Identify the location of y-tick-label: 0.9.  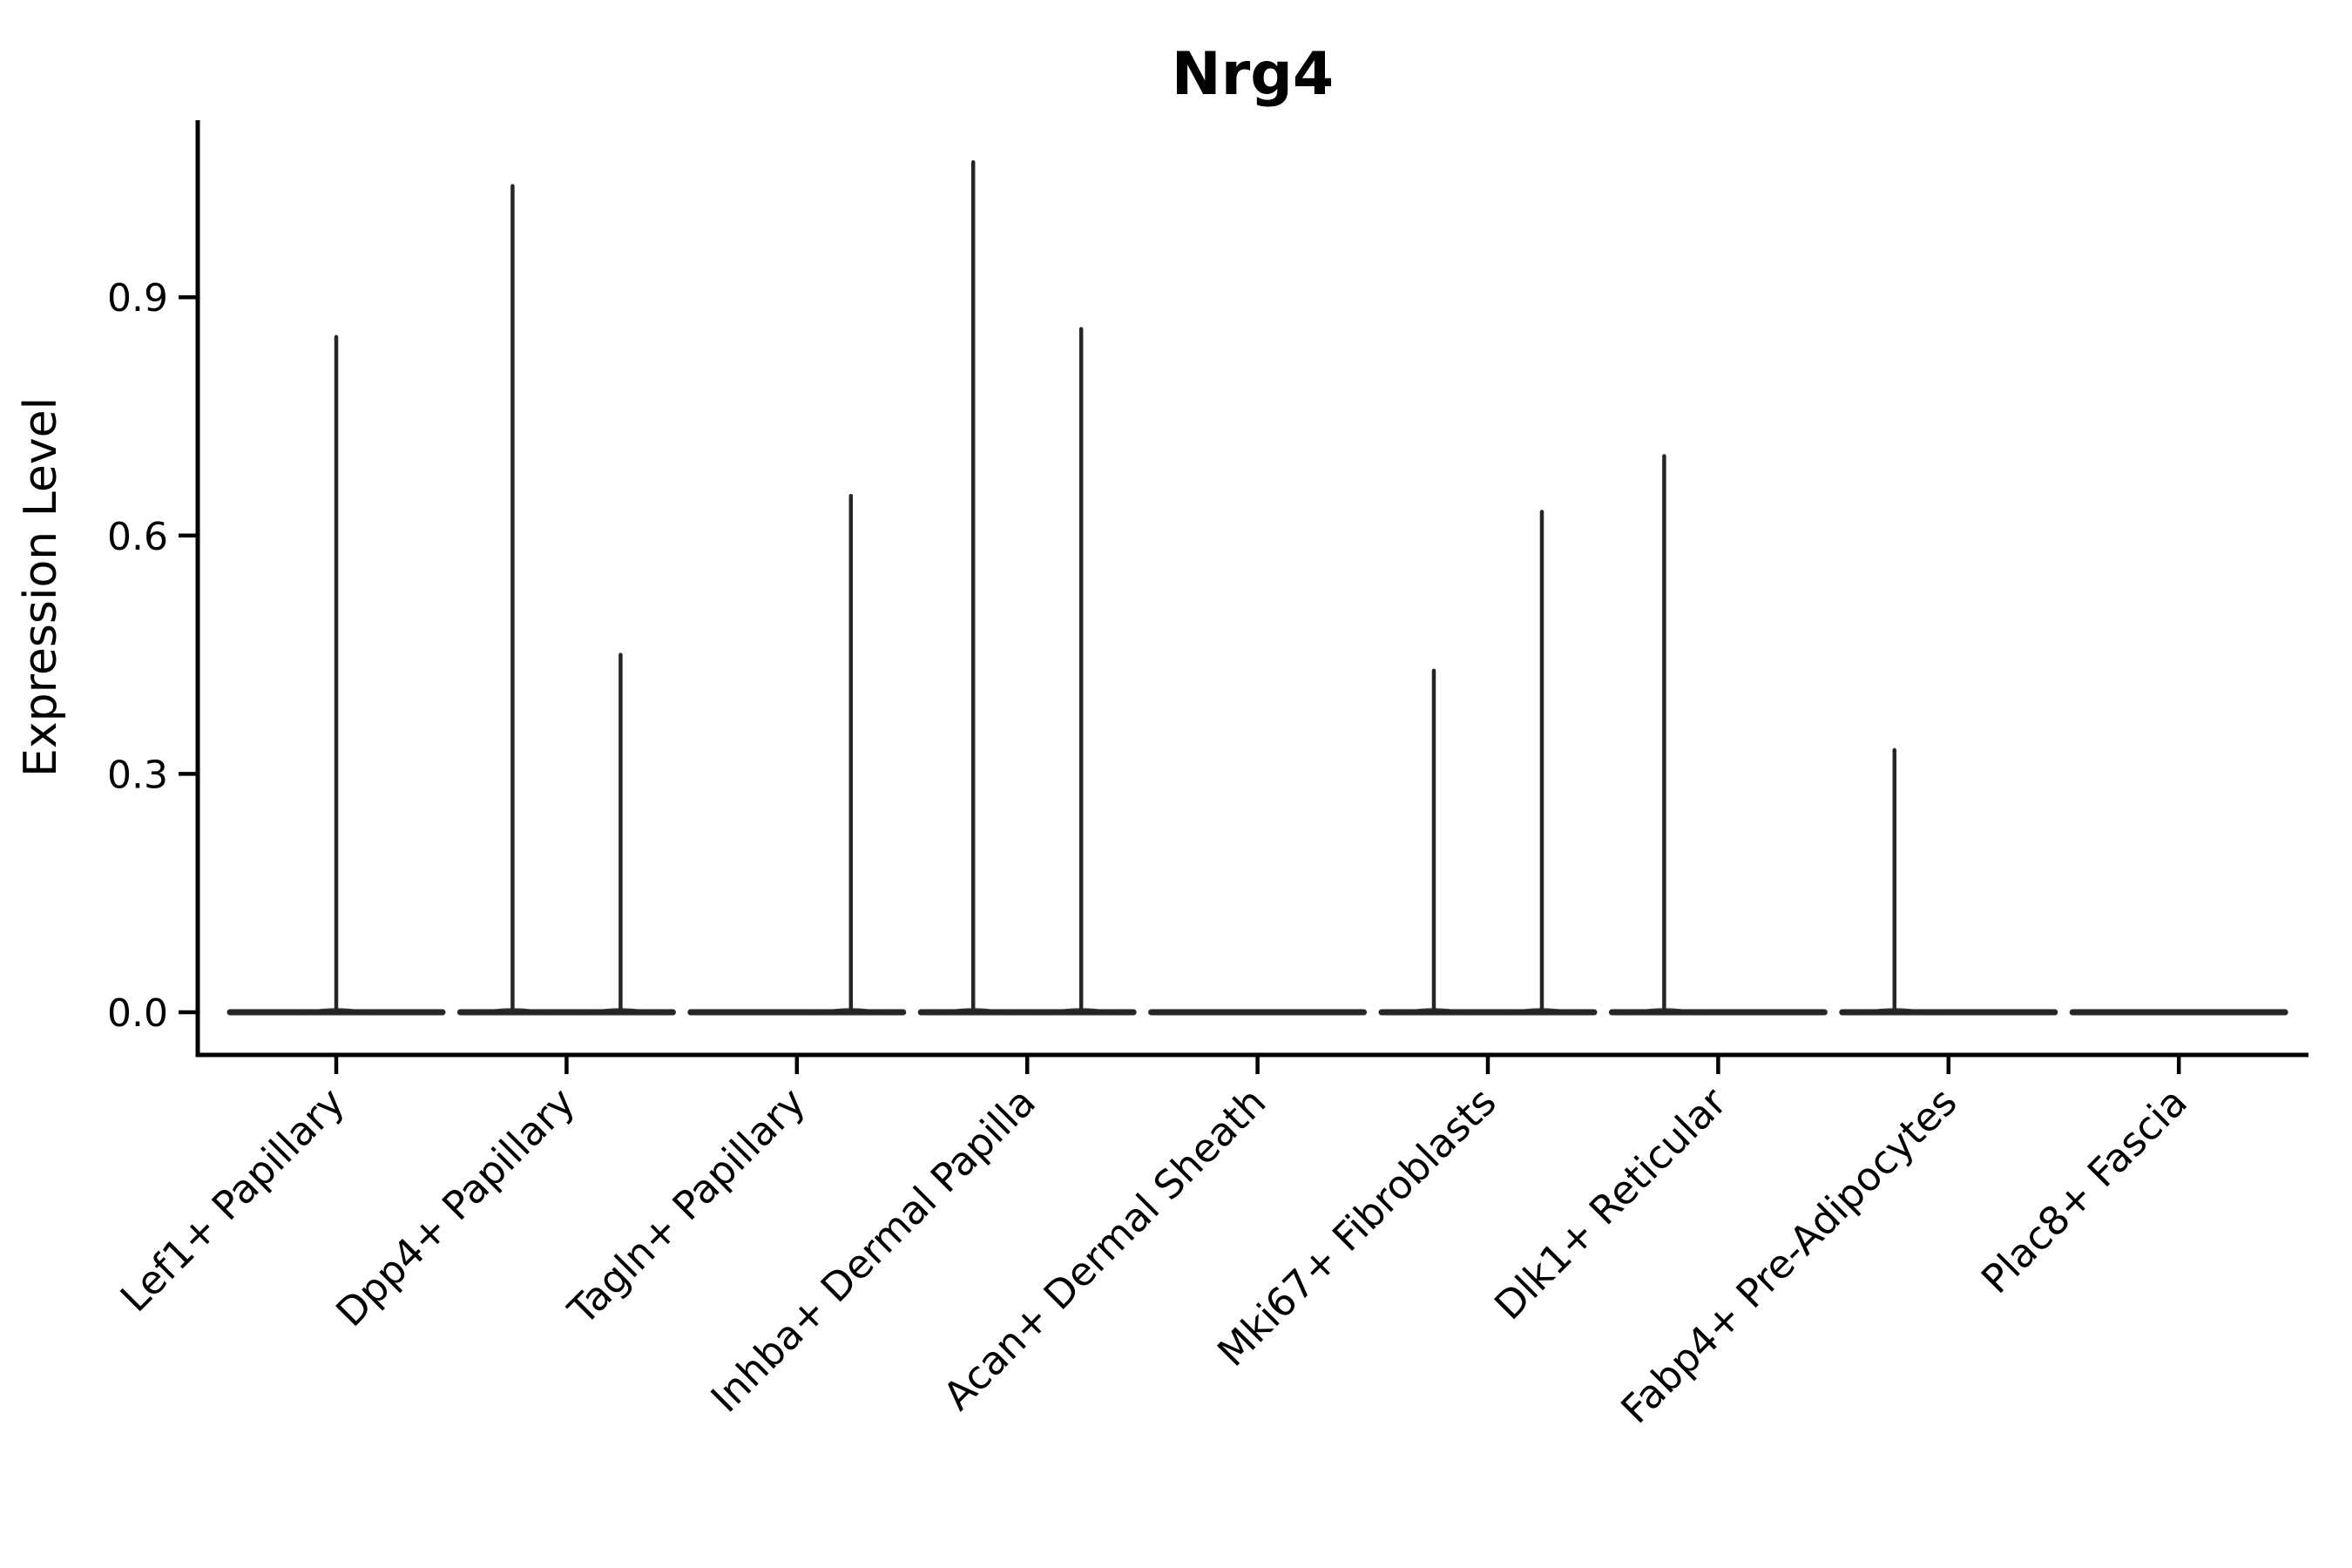
(137, 298).